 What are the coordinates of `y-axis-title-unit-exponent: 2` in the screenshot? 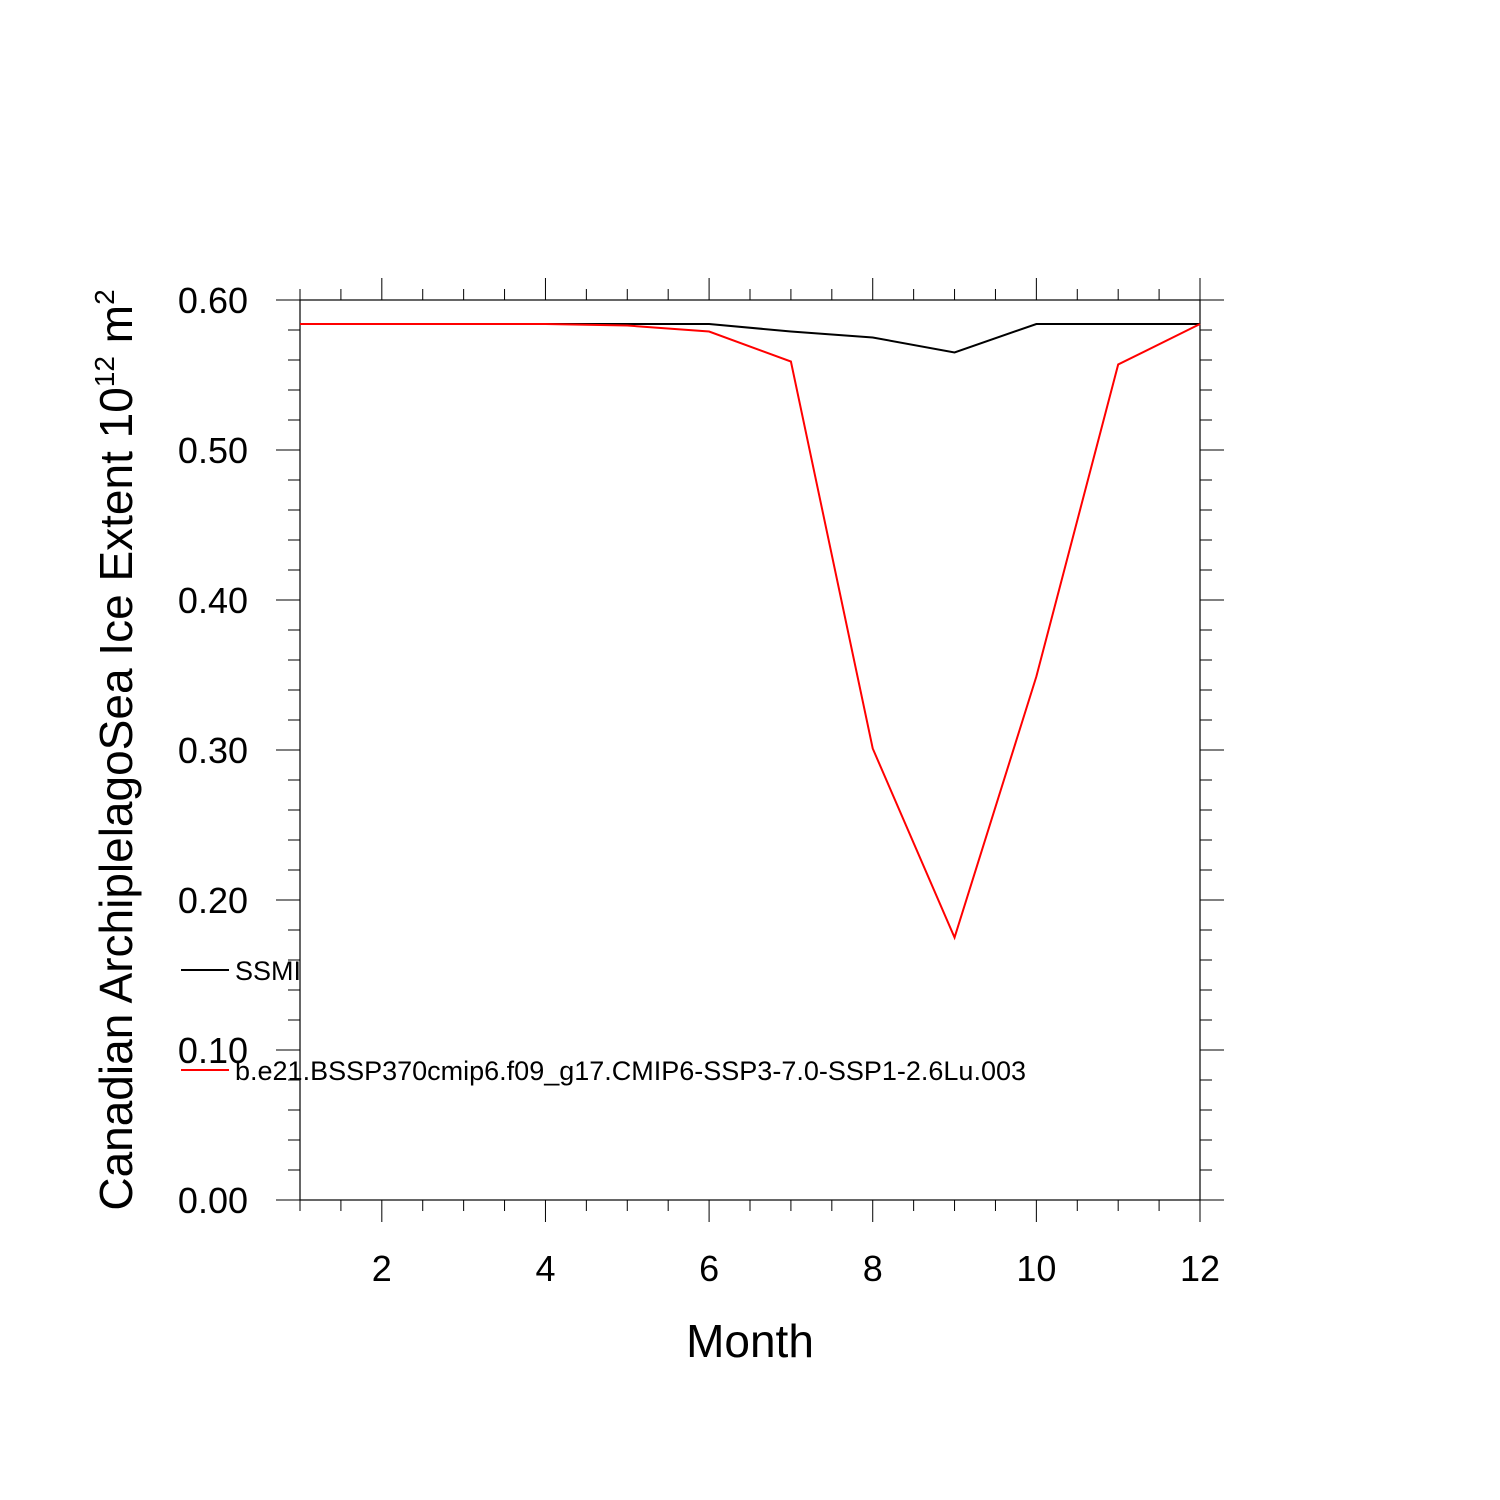 It's located at (104, 297).